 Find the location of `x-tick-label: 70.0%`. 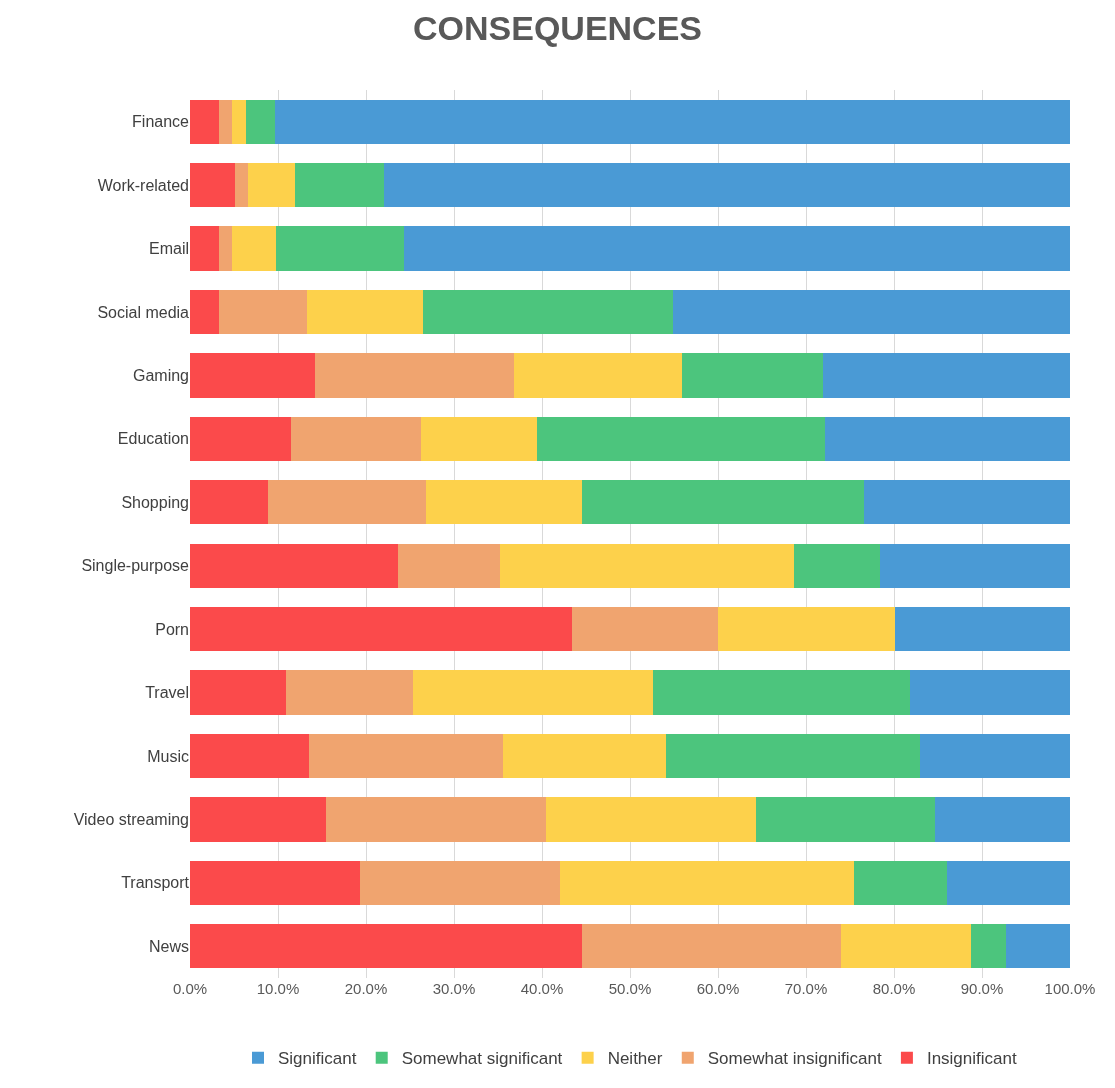

x-tick-label: 70.0% is located at coordinates (806, 988).